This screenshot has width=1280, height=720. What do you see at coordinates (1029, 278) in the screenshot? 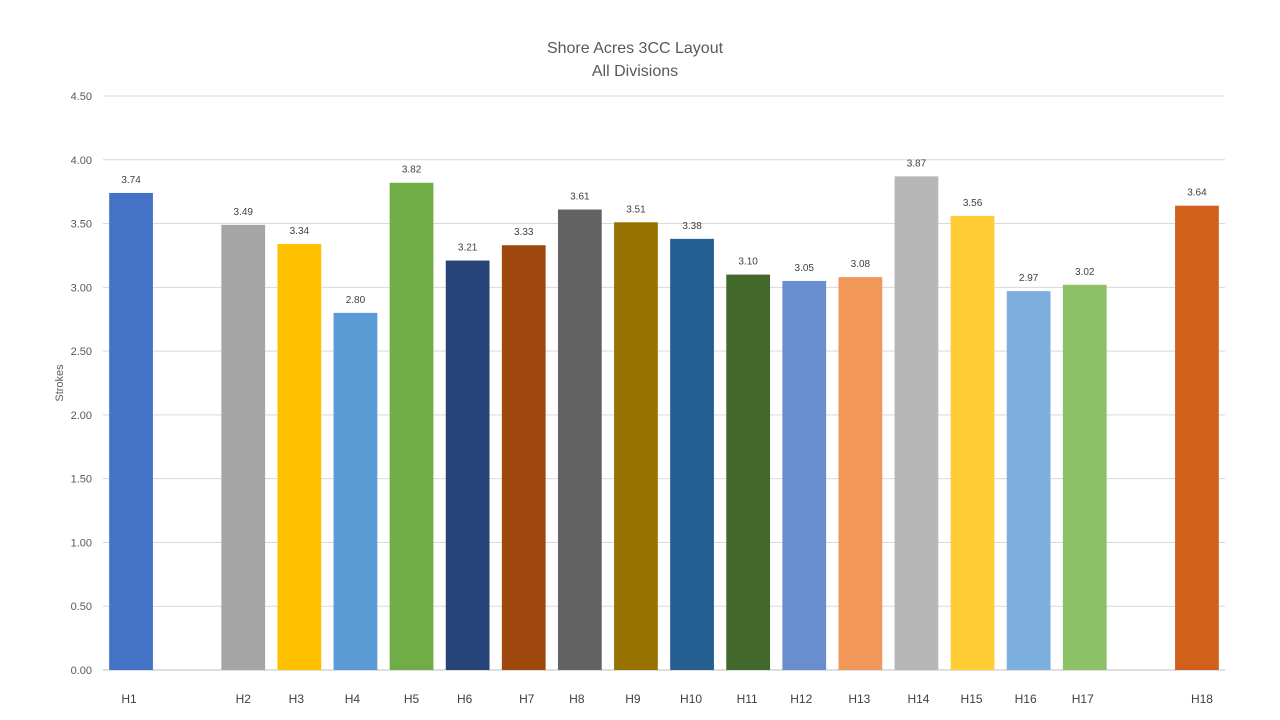
I see `data-label-h16: 2.97` at bounding box center [1029, 278].